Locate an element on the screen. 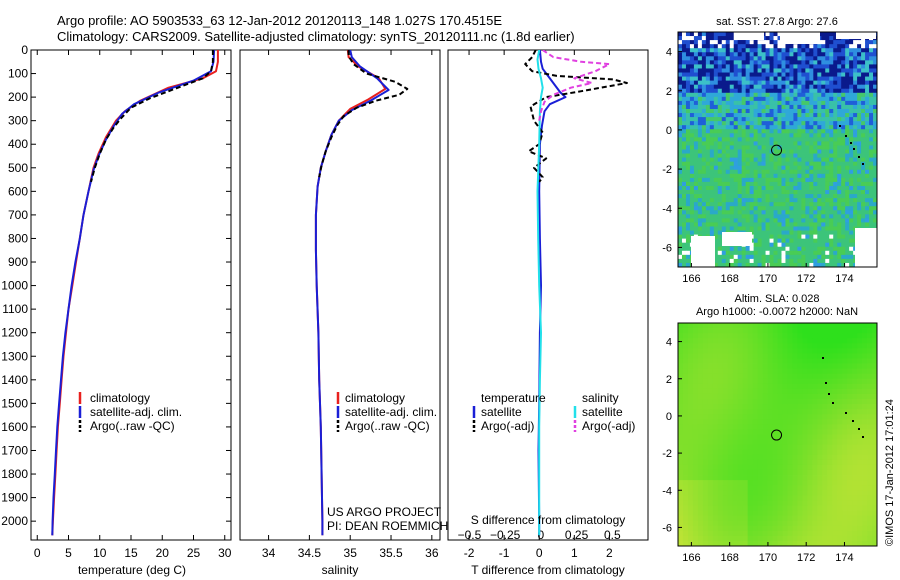 Image resolution: width=900 pixels, height=580 pixels. sla-map-title-line1: Altim. SLA: 0.028 is located at coordinates (777, 299).